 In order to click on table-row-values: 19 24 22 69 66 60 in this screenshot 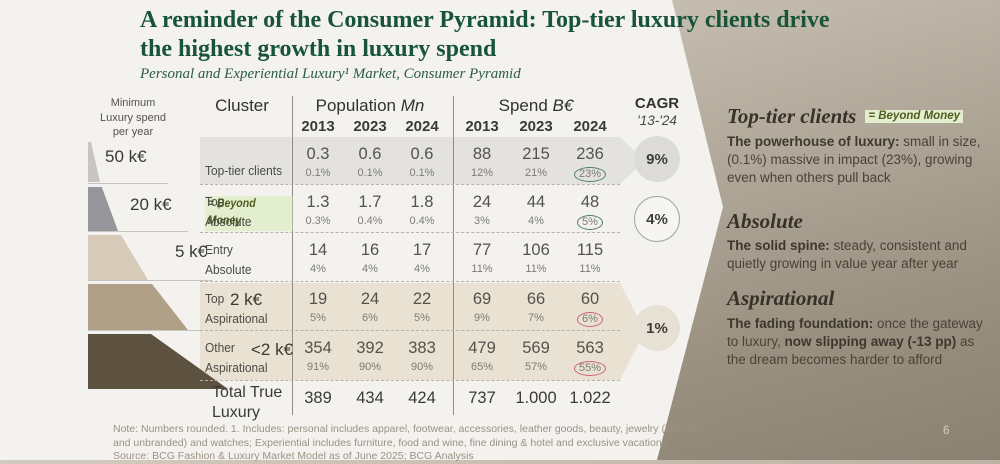, I will do `click(454, 299)`.